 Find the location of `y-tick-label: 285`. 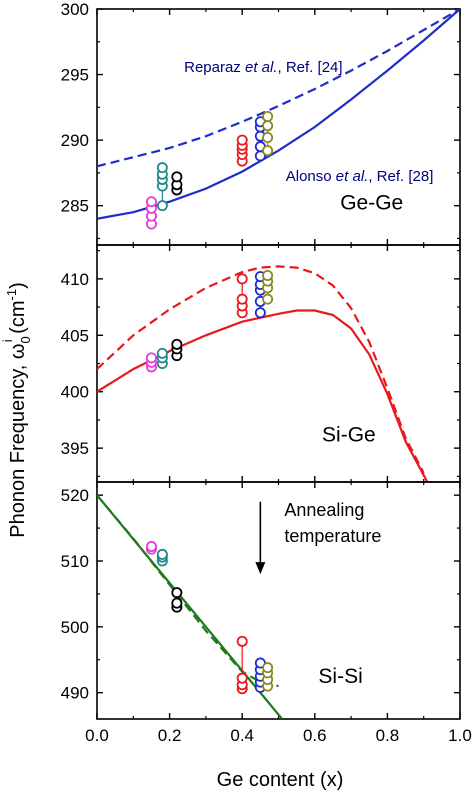

y-tick-label: 285 is located at coordinates (75, 206).